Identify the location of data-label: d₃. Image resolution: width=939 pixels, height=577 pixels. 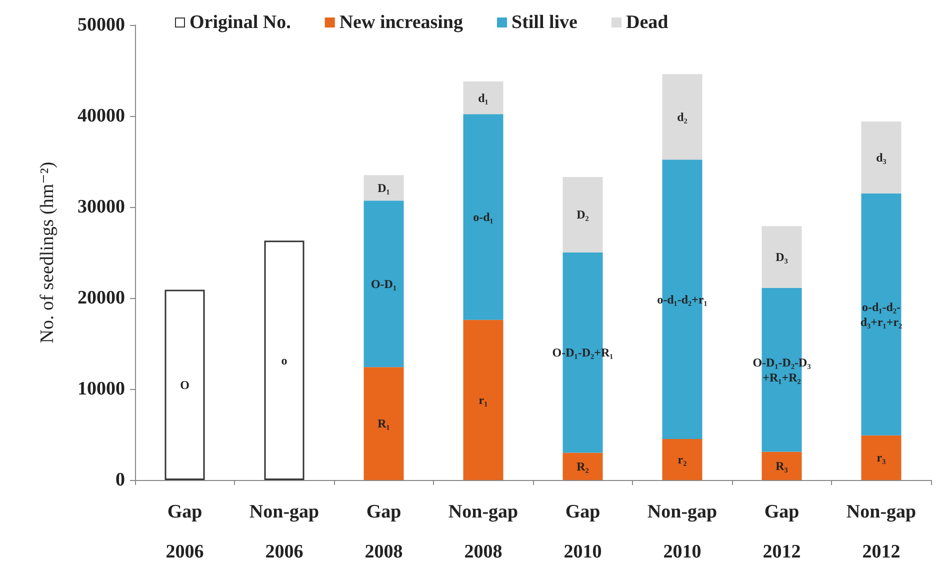
(881, 157).